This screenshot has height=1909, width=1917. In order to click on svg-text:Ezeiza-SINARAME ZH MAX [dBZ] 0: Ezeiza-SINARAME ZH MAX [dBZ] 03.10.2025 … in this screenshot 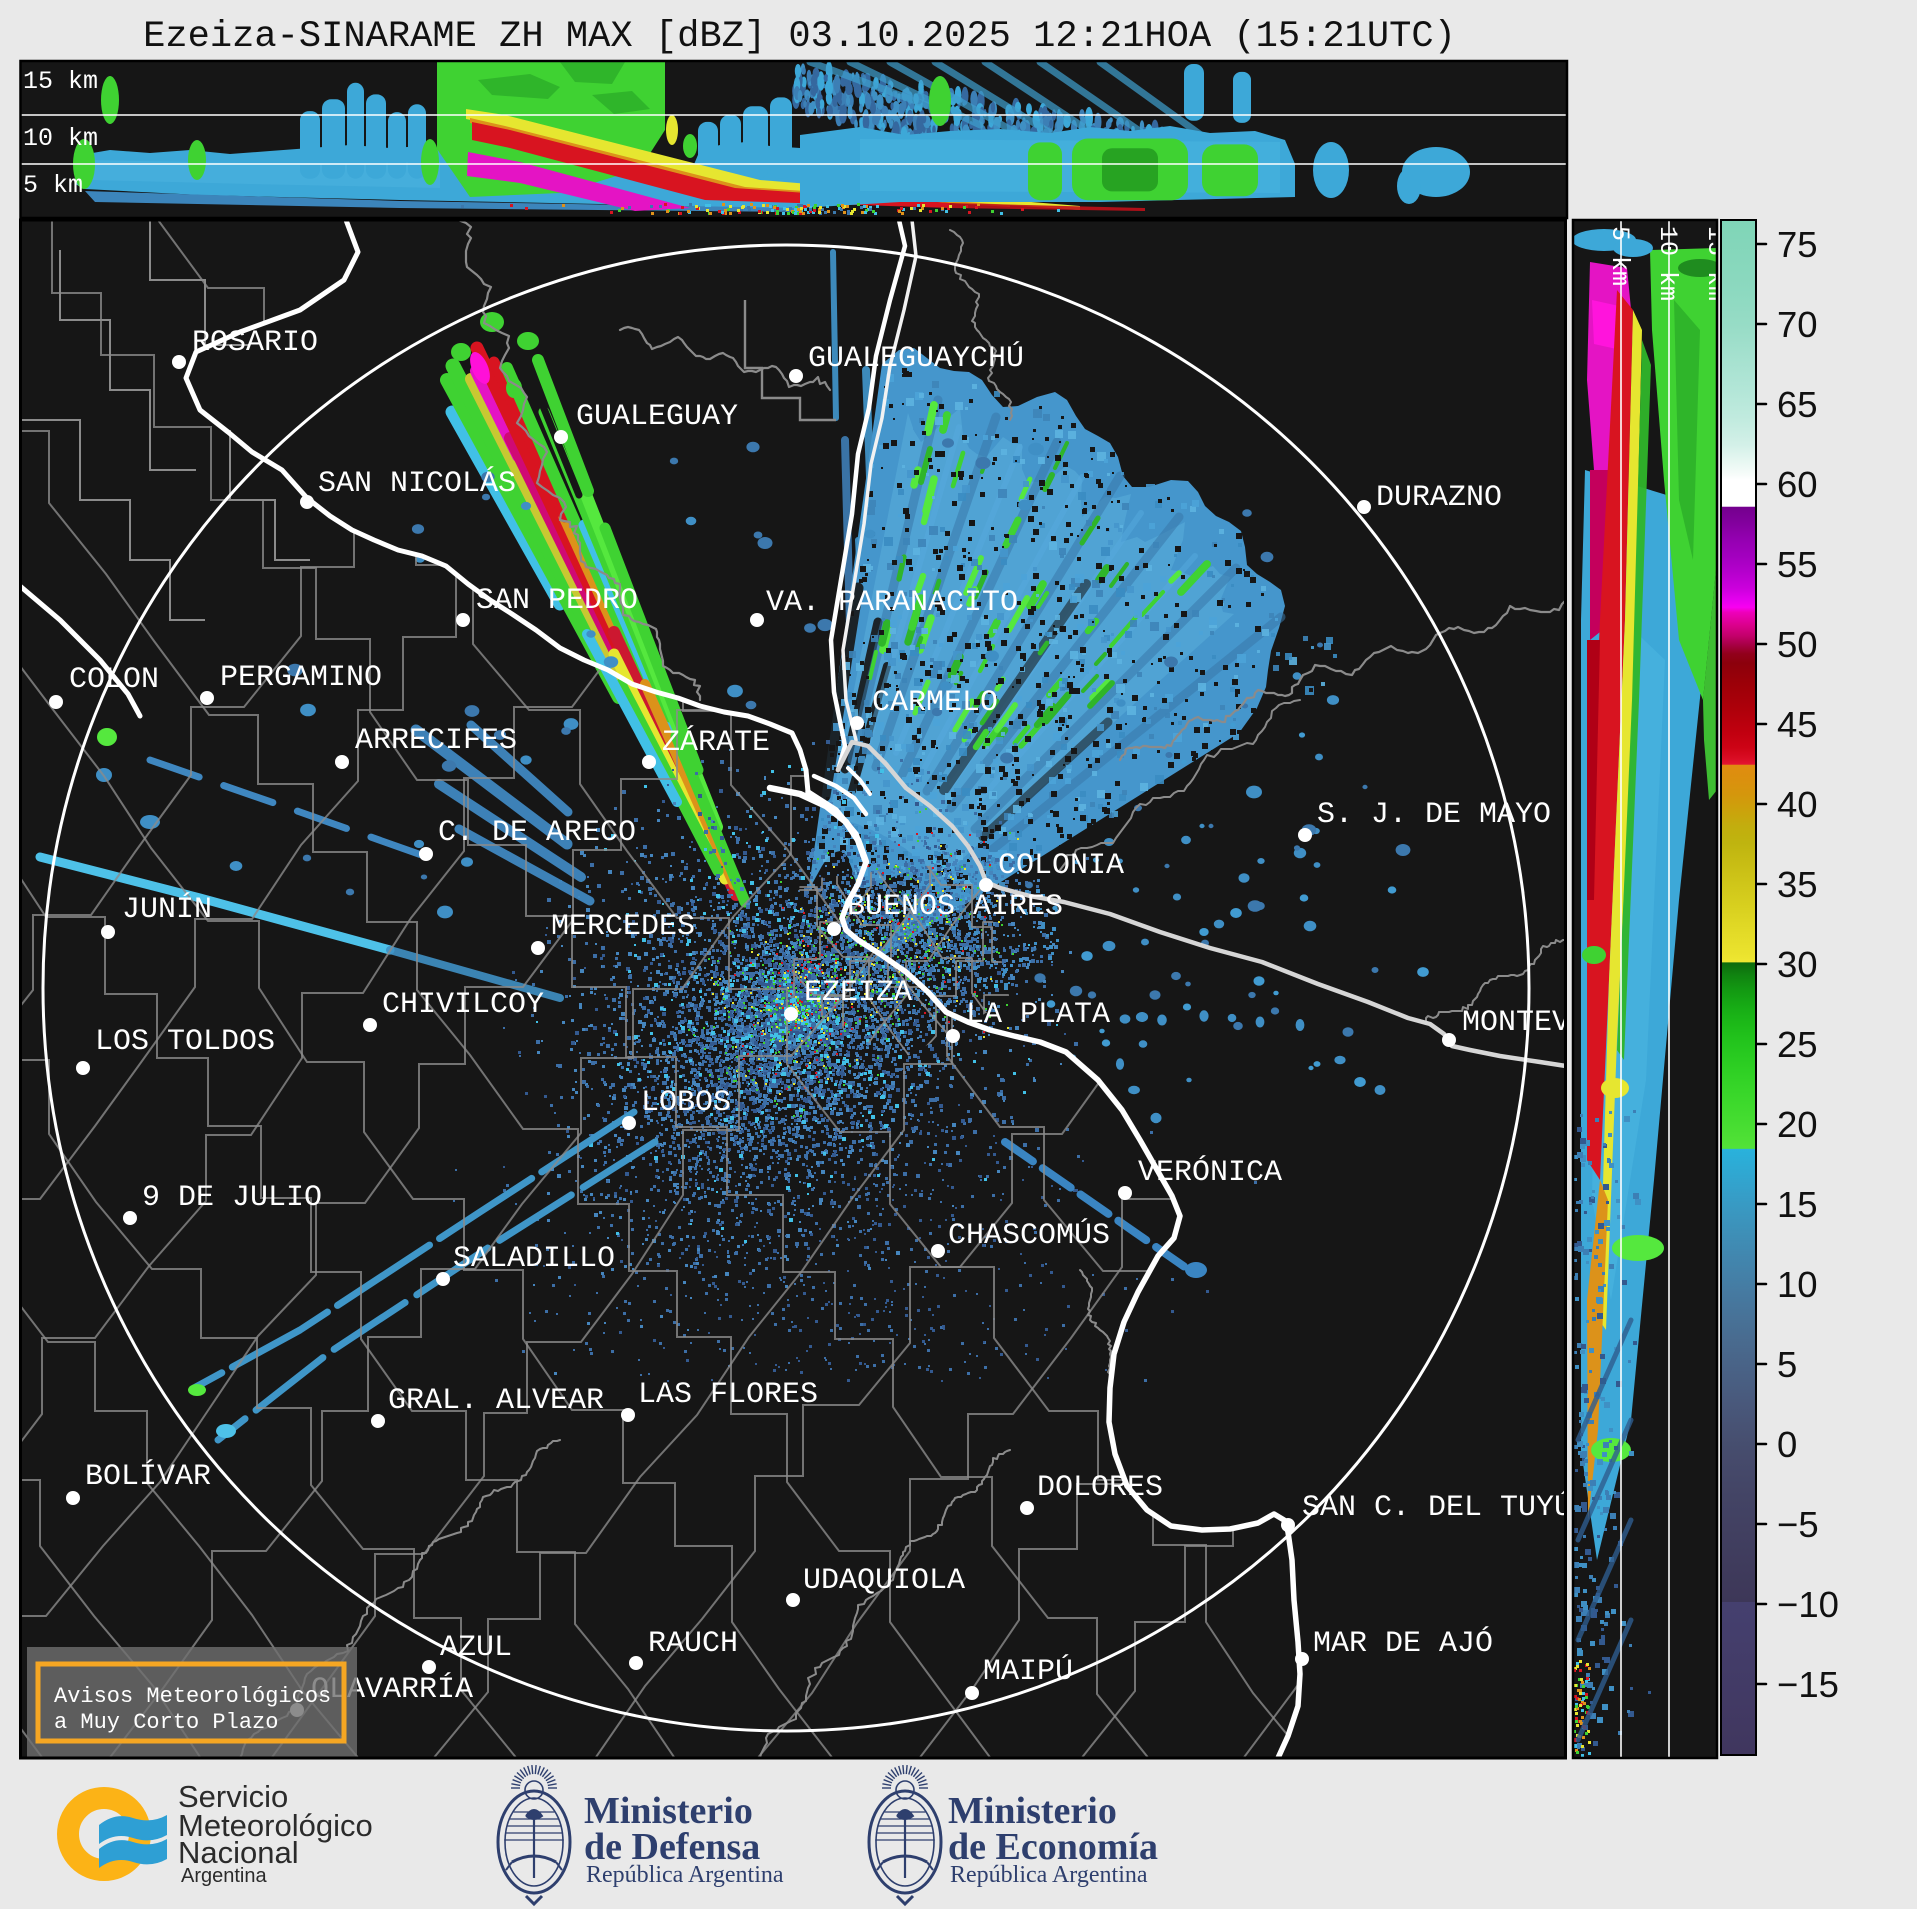, I will do `click(799, 37)`.